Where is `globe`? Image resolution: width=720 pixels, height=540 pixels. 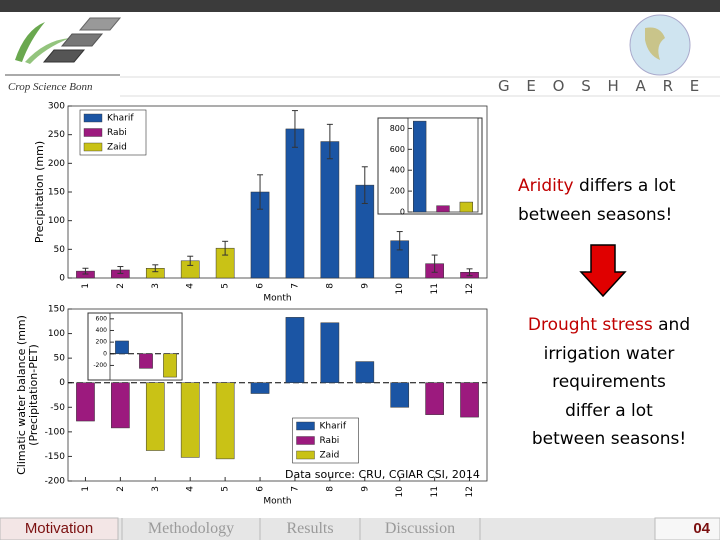
globe is located at coordinates (660, 45).